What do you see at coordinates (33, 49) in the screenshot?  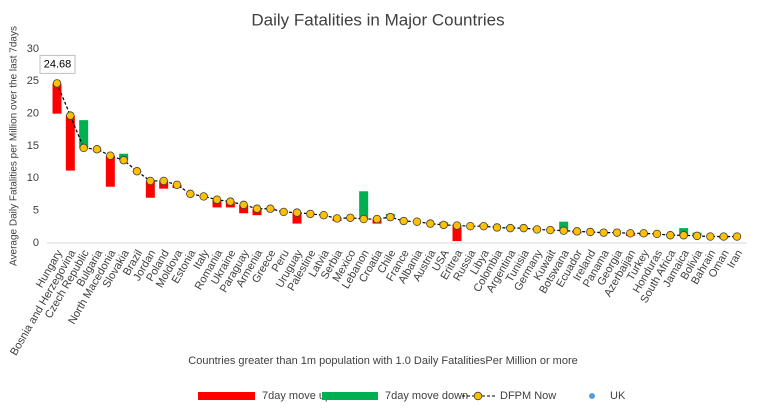 I see `y-tick-label: 30` at bounding box center [33, 49].